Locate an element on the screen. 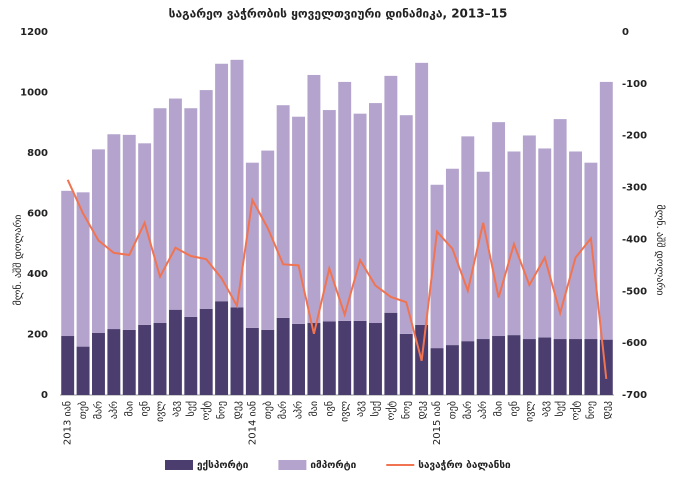  y2-tick-label: -500 is located at coordinates (634, 291).